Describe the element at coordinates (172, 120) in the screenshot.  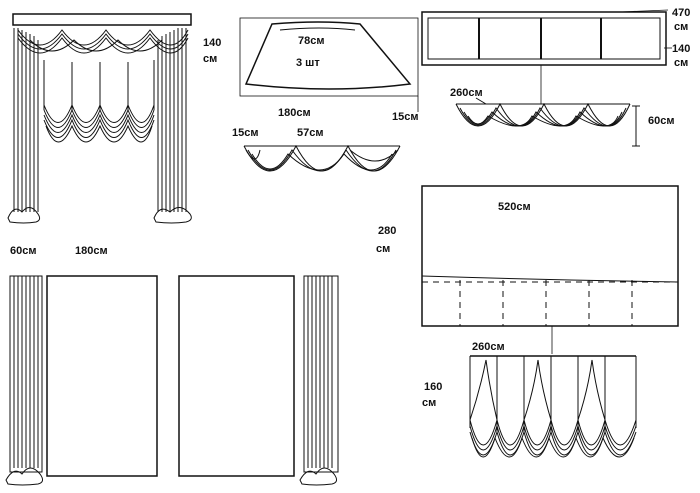
I see `right-drape` at that location.